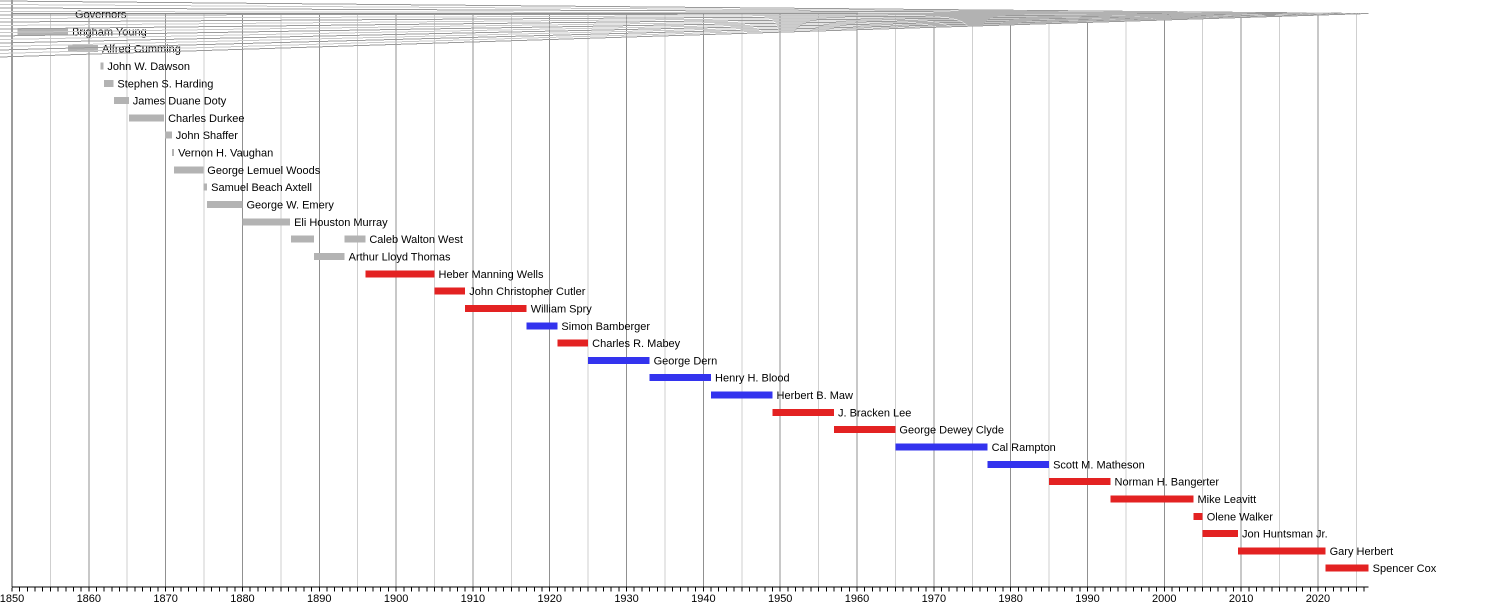 This screenshot has height=606, width=1500. What do you see at coordinates (180, 102) in the screenshot?
I see `governor-label: James Duane Doty` at bounding box center [180, 102].